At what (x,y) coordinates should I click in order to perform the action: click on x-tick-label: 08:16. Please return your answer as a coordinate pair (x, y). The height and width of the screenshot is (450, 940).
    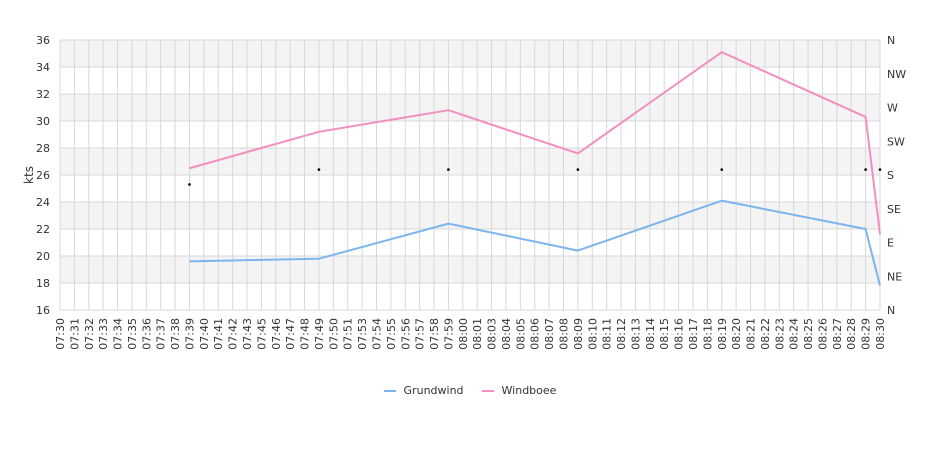
    Looking at the image, I should click on (679, 334).